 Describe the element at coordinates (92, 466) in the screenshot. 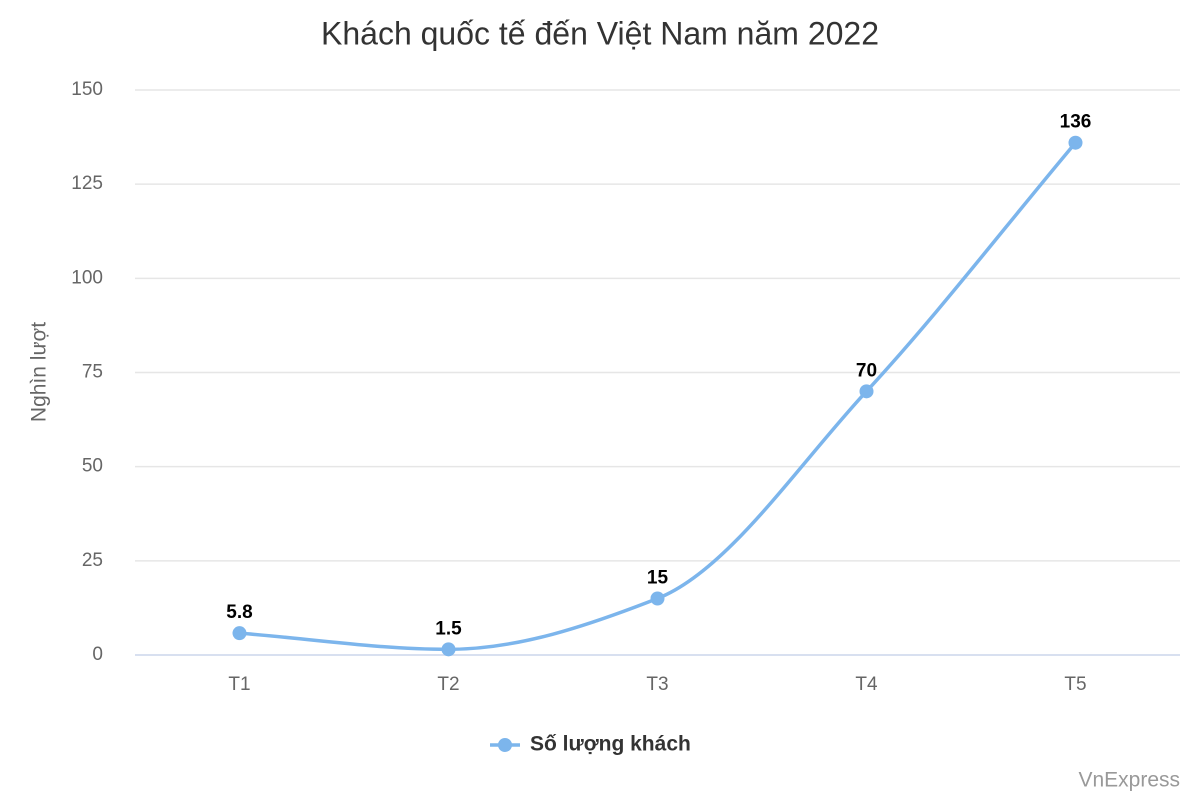

I see `y-tick-label: 50` at that location.